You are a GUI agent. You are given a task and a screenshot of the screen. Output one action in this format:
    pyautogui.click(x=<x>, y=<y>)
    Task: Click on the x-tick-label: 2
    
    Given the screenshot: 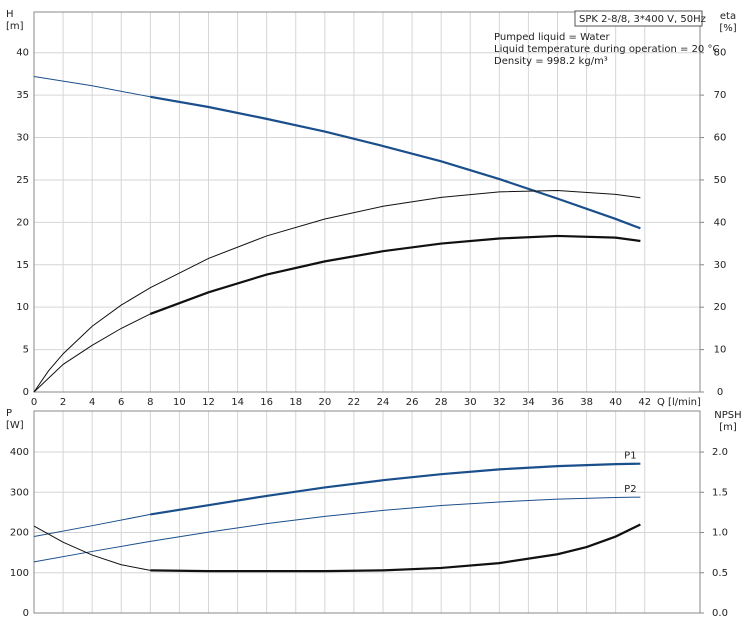 What is the action you would take?
    pyautogui.click(x=63, y=402)
    